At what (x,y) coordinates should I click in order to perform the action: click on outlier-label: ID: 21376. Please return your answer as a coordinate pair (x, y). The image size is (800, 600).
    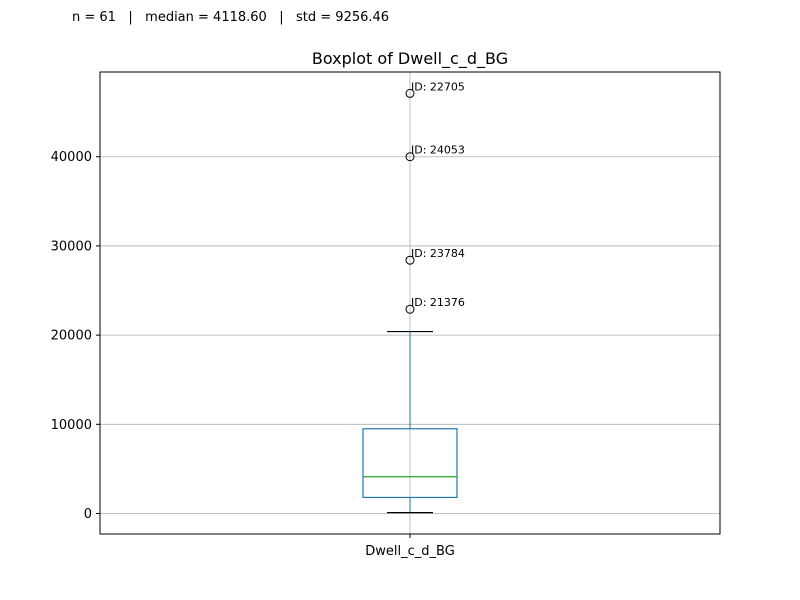
    Looking at the image, I should click on (438, 302).